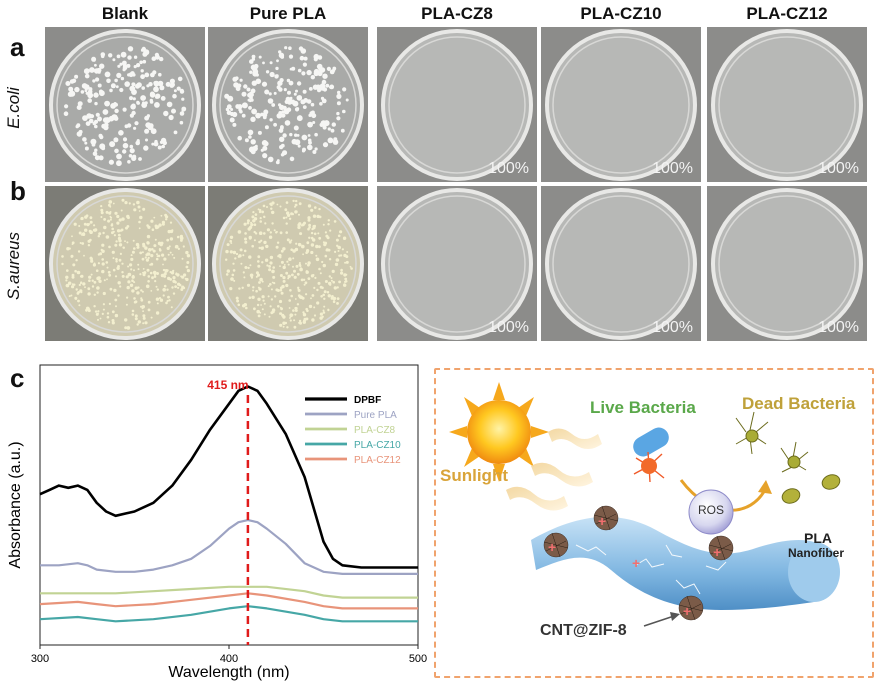  Describe the element at coordinates (643, 407) in the screenshot. I see `live-bacteria-label: Live Bacteria` at that location.